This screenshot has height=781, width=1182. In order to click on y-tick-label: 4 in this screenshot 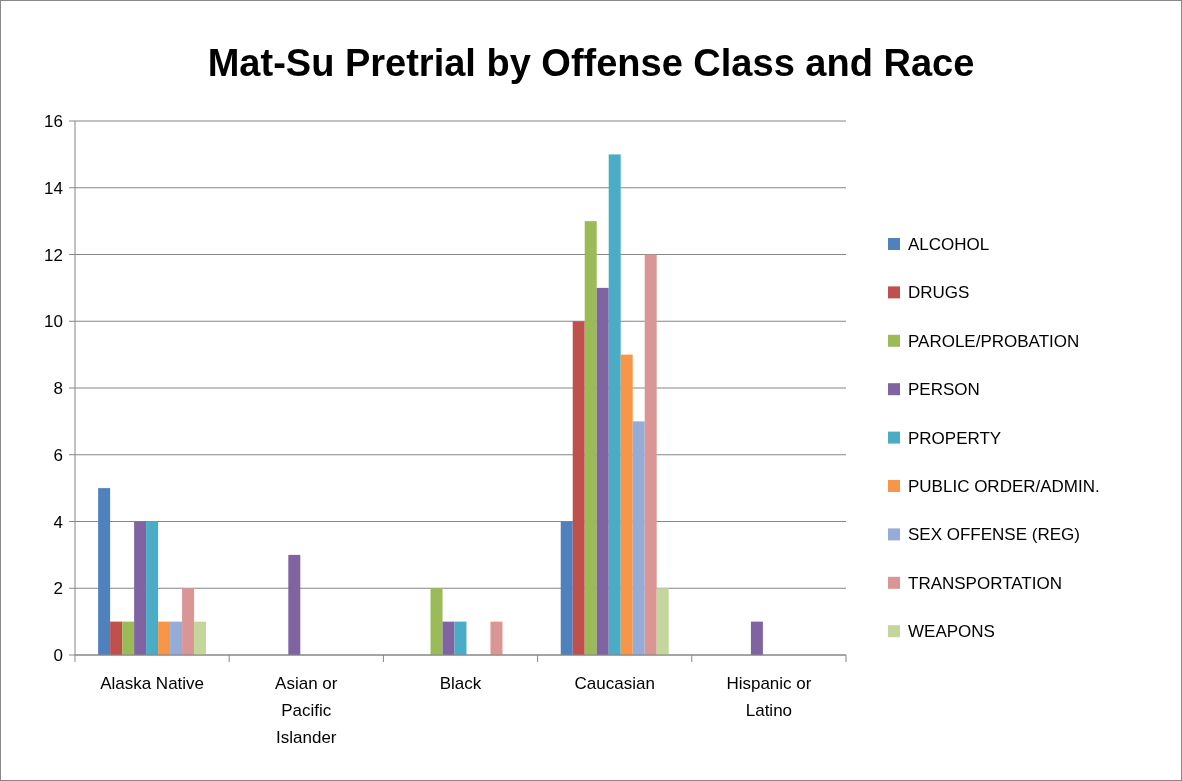, I will do `click(58, 522)`.